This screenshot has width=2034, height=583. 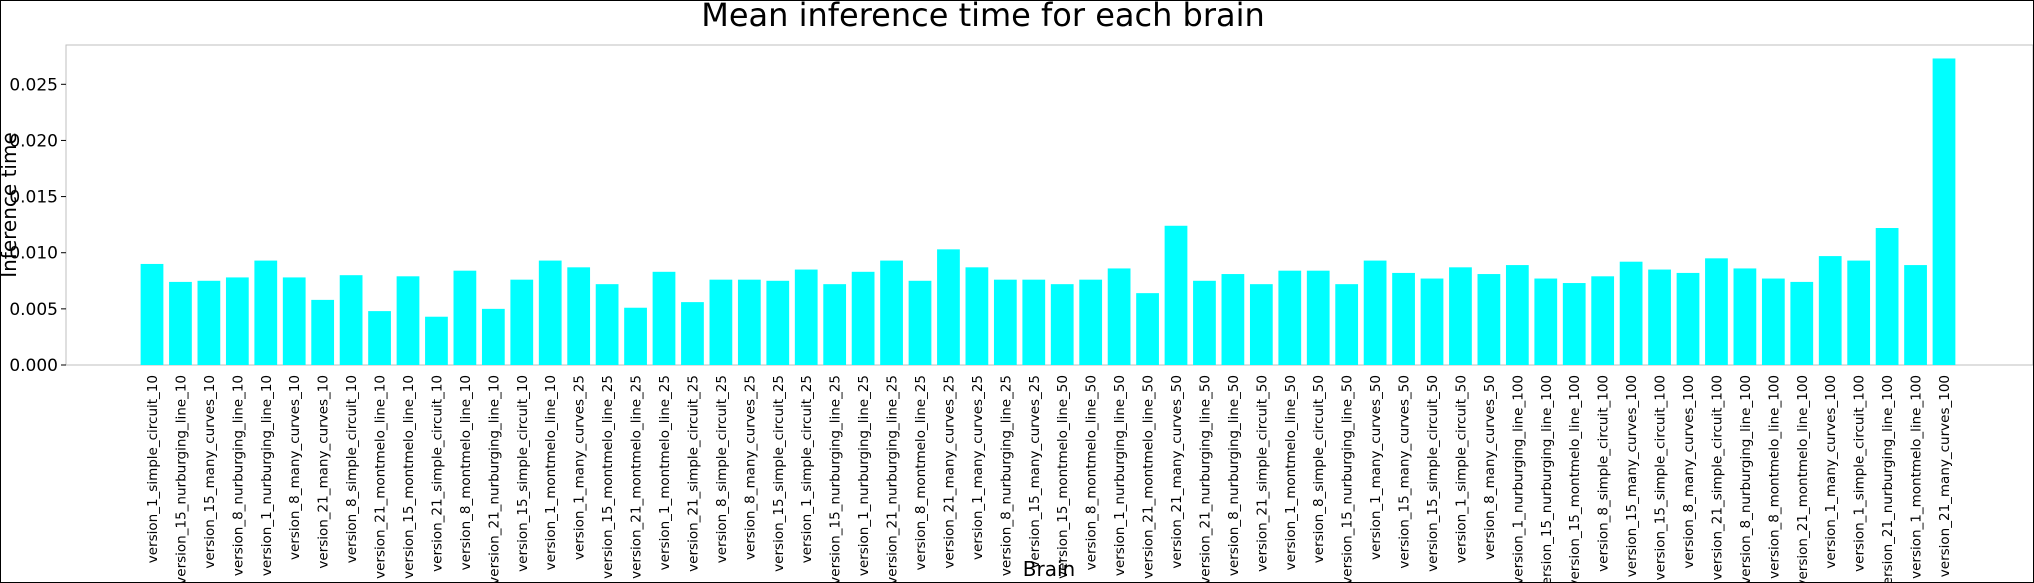 I want to click on y-tick-label: 0.025, so click(x=33, y=85).